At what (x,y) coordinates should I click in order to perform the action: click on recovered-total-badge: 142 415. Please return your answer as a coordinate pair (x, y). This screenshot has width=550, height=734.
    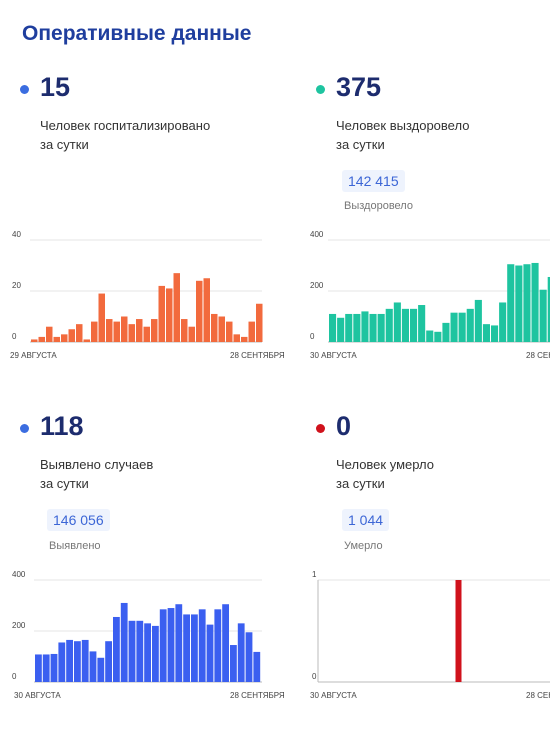
    Looking at the image, I should click on (373, 181).